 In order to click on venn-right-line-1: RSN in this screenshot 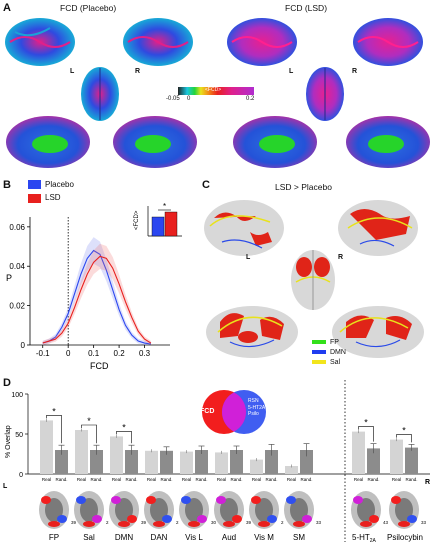, I will do `click(253, 401)`.